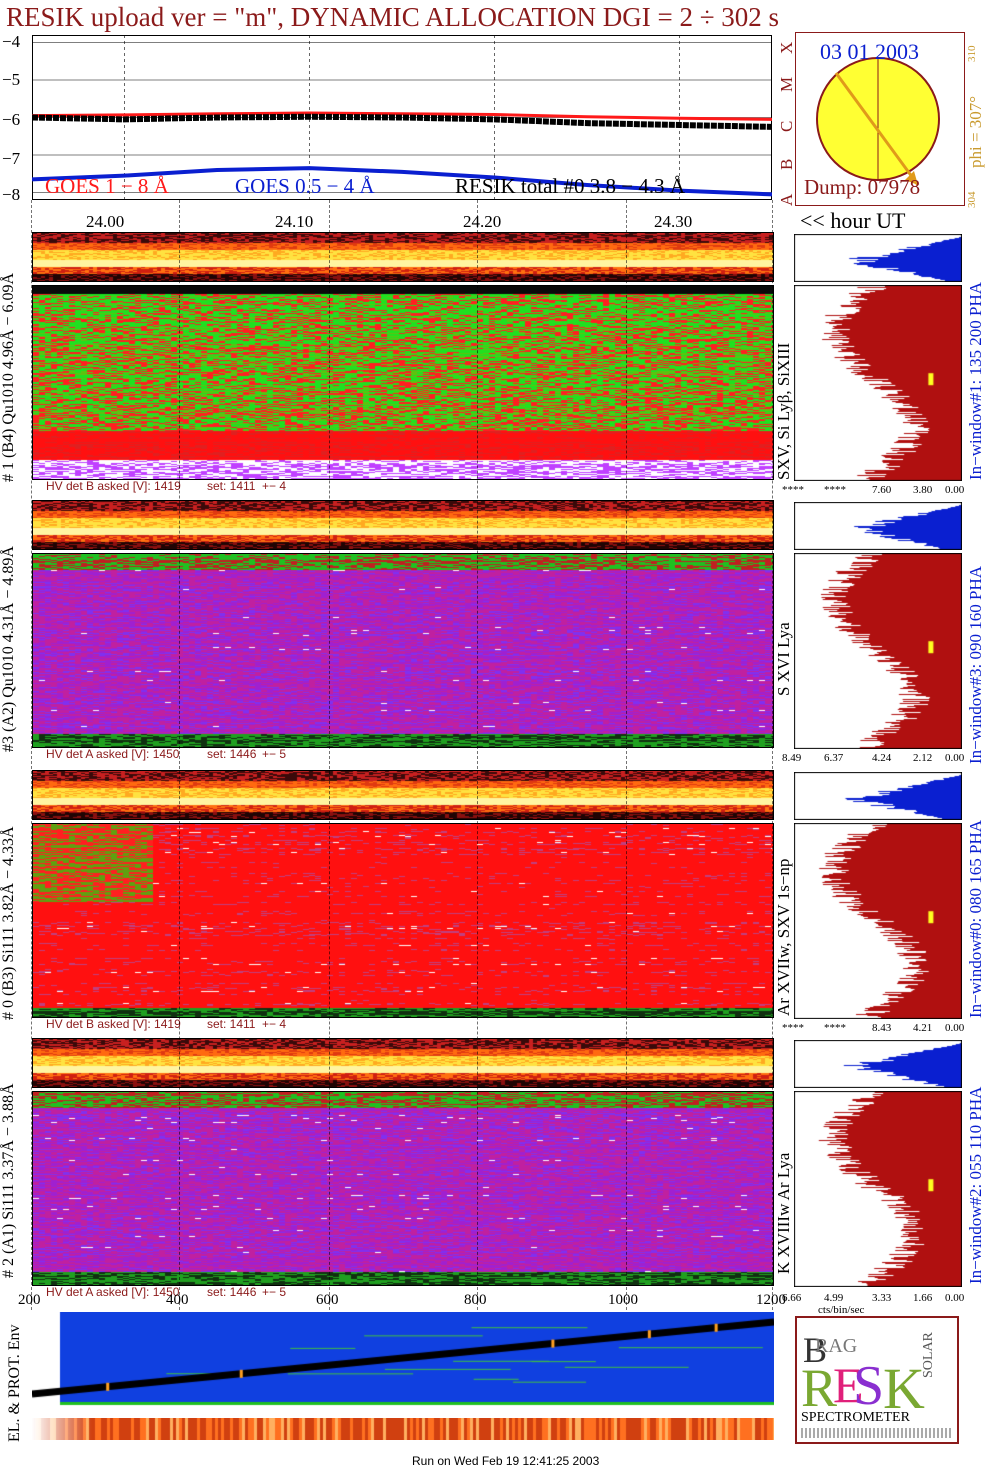  I want to click on hist-tick: 2.12, so click(923, 758).